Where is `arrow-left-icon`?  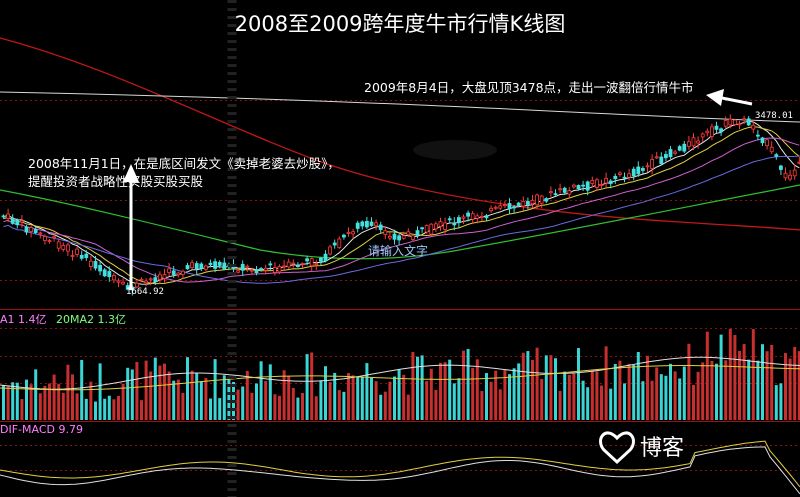 arrow-left-icon is located at coordinates (729, 97).